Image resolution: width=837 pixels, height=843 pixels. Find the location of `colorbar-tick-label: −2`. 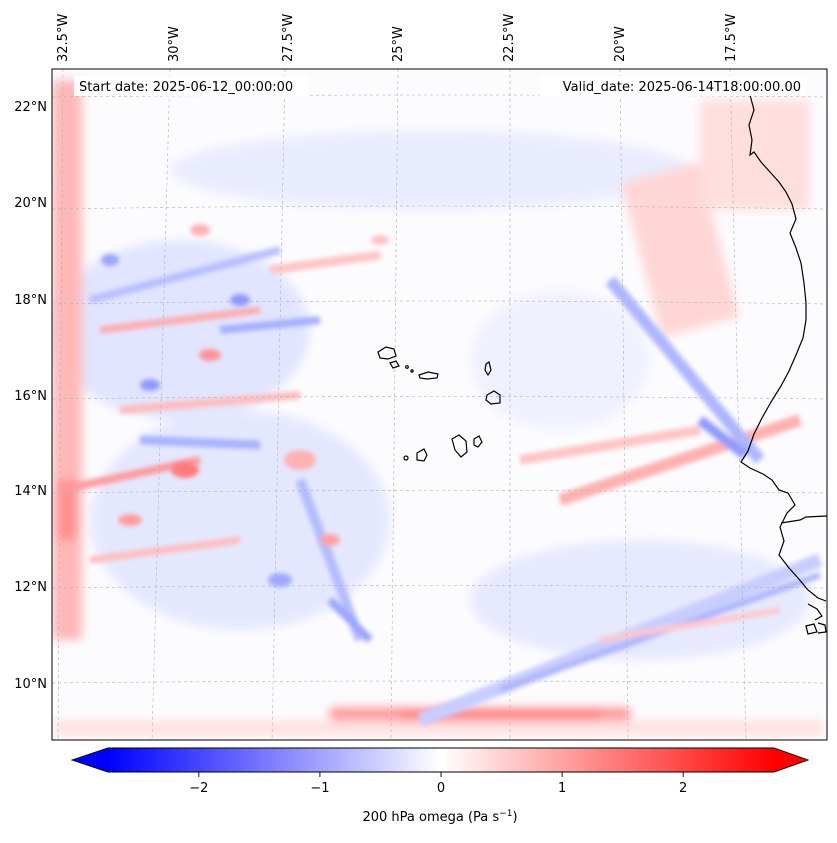

colorbar-tick-label: −2 is located at coordinates (198, 788).